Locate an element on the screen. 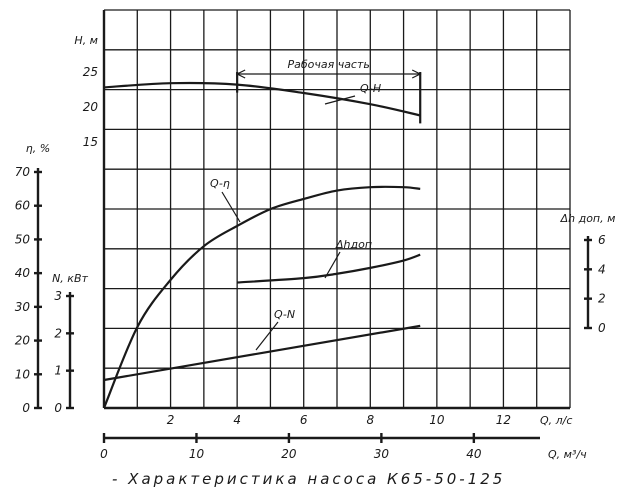 This screenshot has height=500, width=623. y-axis-efficiency-tick-label: 70 is located at coordinates (23, 172).